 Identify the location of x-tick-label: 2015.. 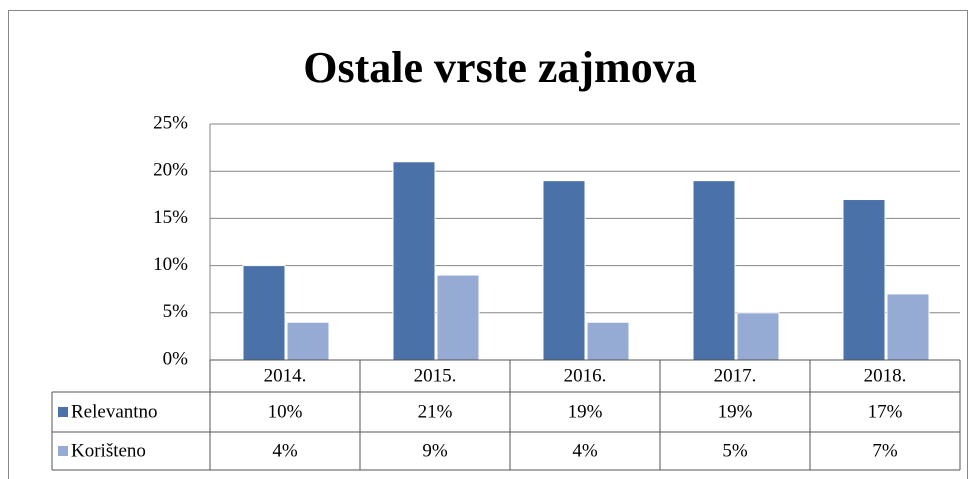
(435, 375).